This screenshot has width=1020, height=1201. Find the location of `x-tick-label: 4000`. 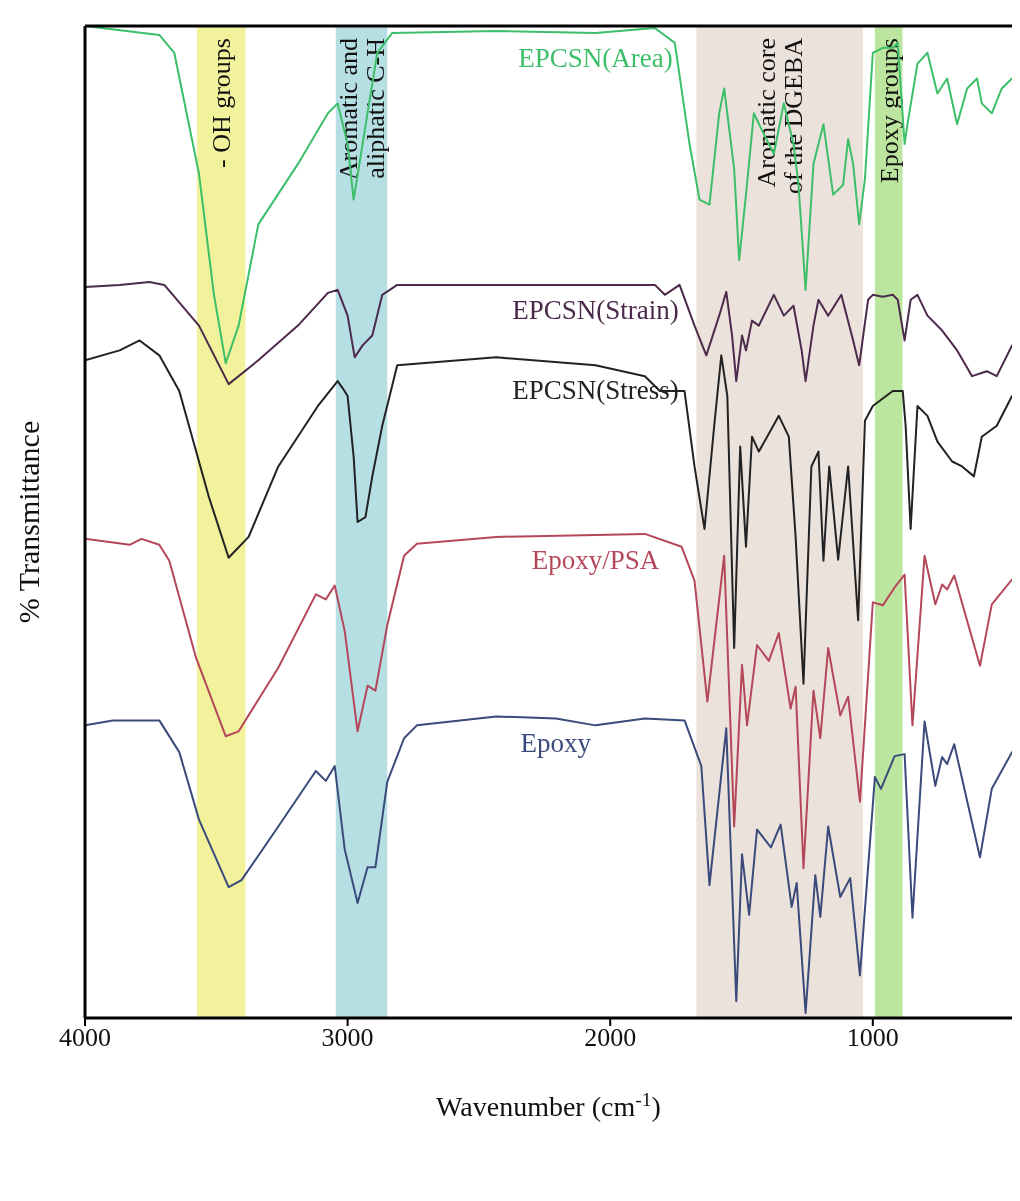

x-tick-label: 4000 is located at coordinates (85, 1038).